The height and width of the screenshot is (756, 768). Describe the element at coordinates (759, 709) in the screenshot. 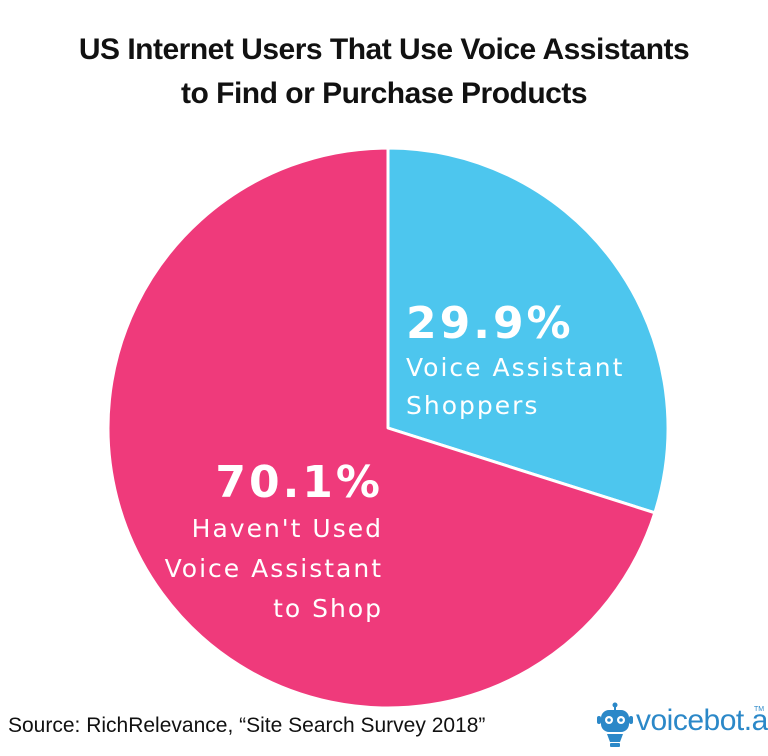

I see `logo-trademark: TM` at that location.